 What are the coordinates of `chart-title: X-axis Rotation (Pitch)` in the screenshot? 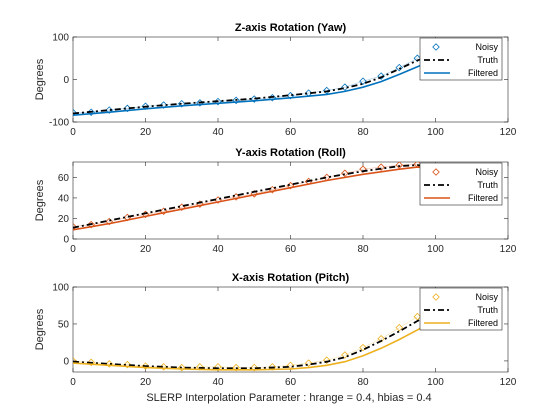 It's located at (291, 278).